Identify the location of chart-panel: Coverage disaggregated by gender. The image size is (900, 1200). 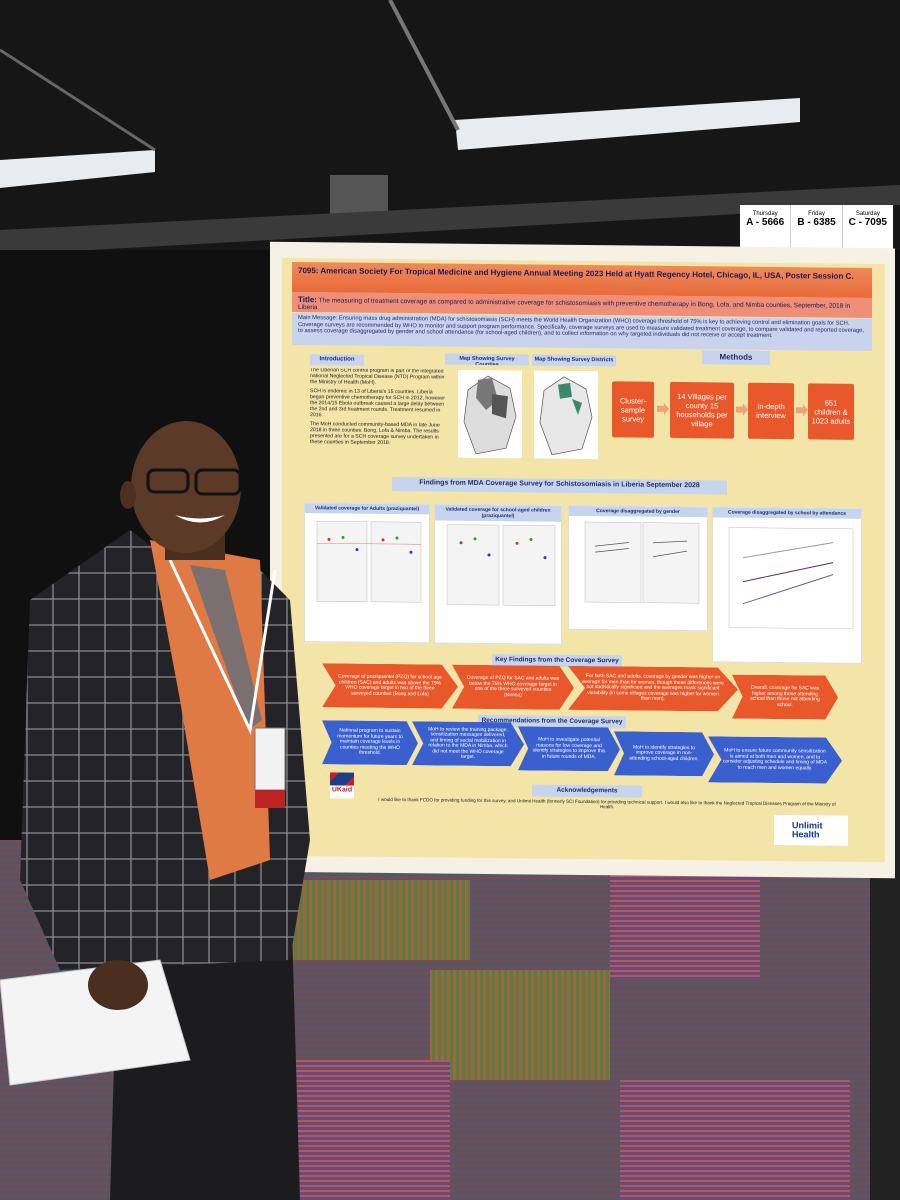
(638, 568).